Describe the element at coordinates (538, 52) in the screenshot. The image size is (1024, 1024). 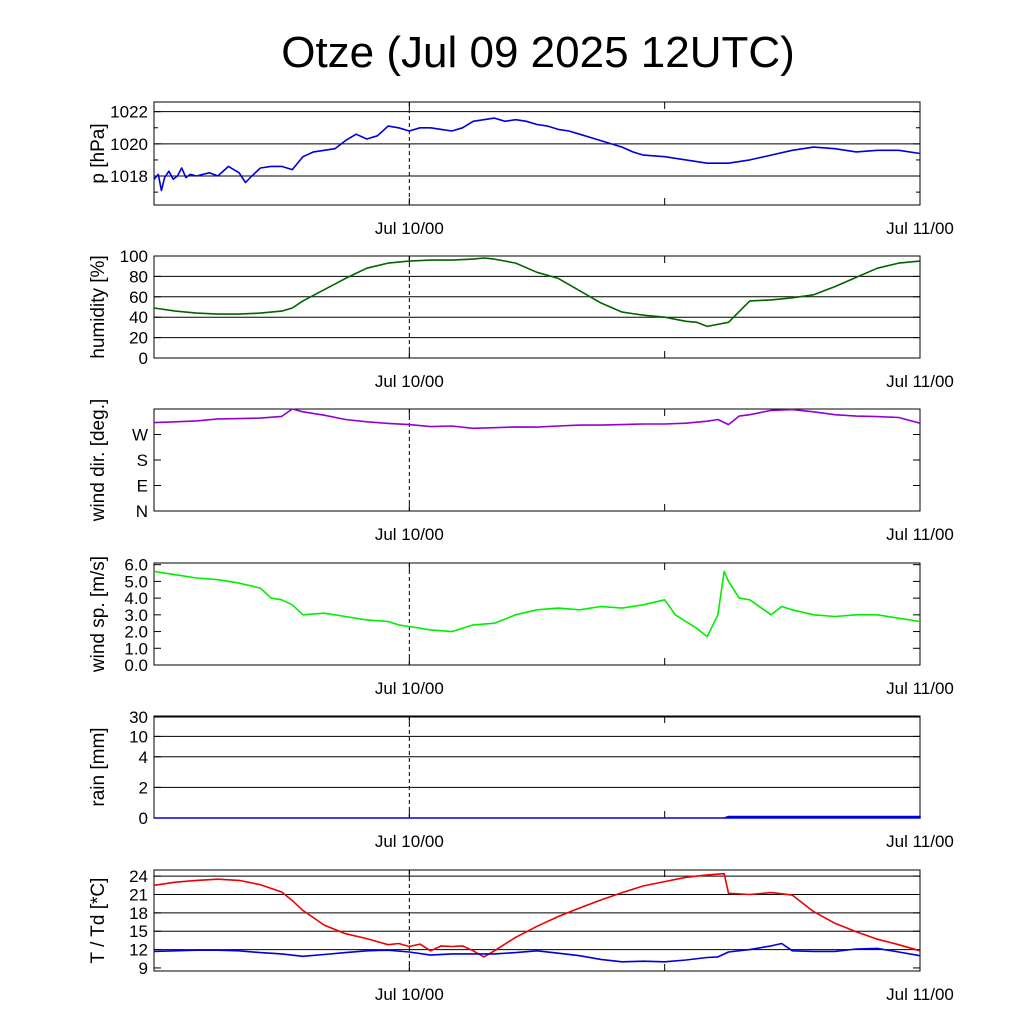
I see `chart-title: Otze (Jul 09 2025 12UTC)` at that location.